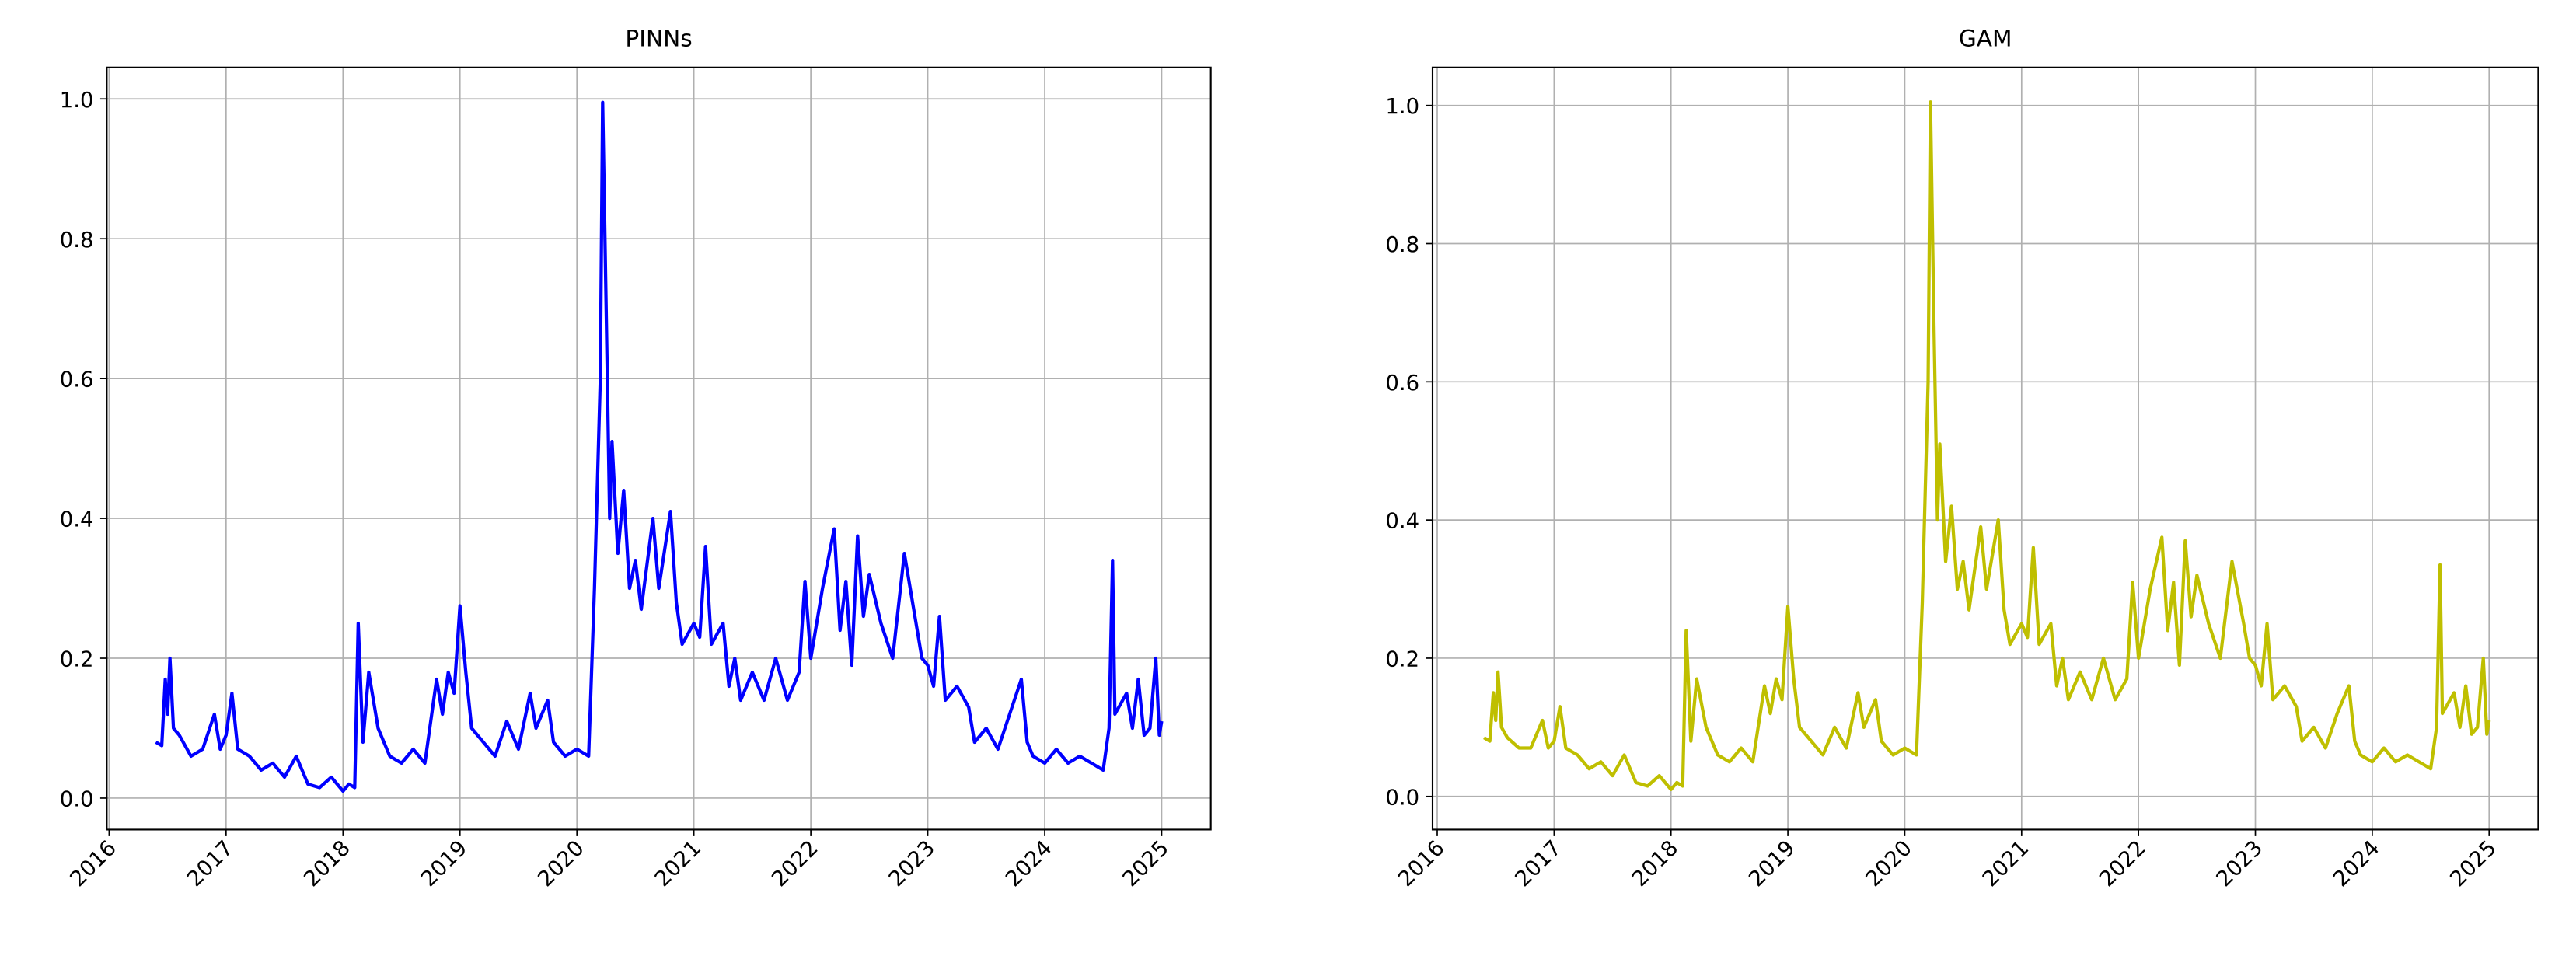 This screenshot has height=966, width=2576. What do you see at coordinates (1986, 38) in the screenshot?
I see `chart-title: GAM` at bounding box center [1986, 38].